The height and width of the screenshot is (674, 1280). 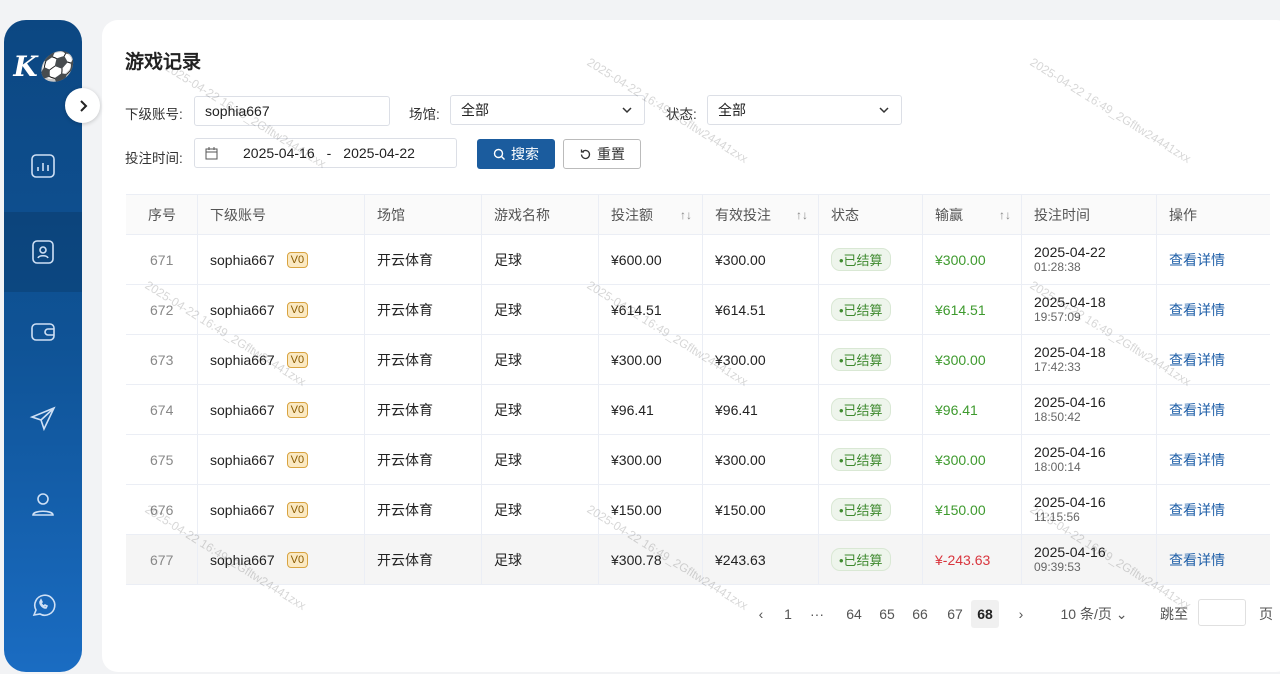 I want to click on prev-page-button: ‹, so click(x=761, y=614).